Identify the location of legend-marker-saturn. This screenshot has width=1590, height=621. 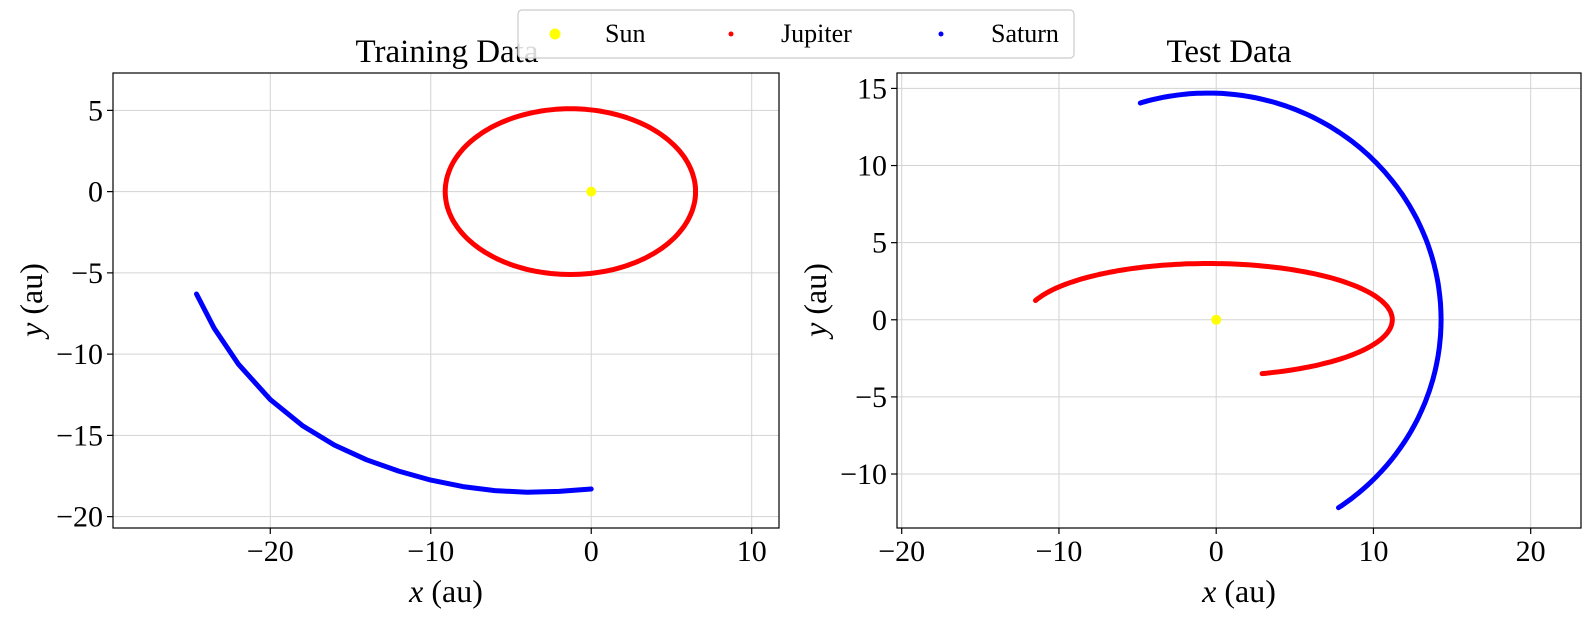
(941, 34).